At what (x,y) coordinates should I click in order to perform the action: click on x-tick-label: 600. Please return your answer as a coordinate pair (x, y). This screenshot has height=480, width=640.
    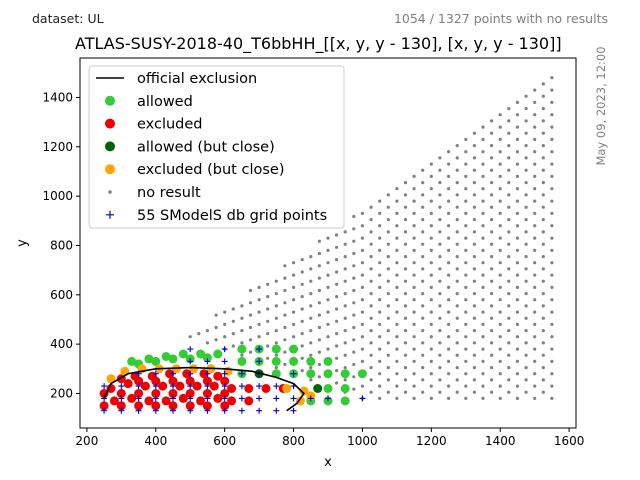
    Looking at the image, I should click on (224, 441).